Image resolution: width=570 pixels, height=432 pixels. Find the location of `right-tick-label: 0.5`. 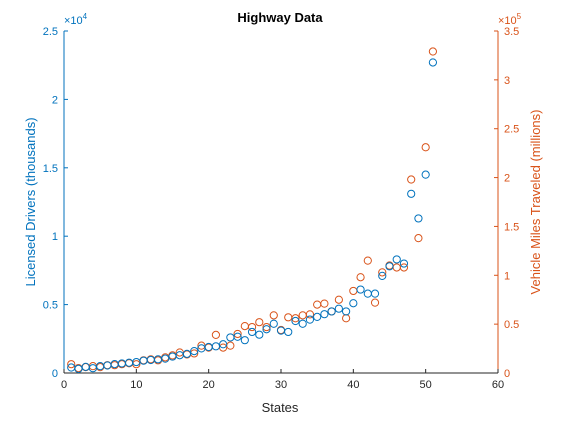

right-tick-label: 0.5 is located at coordinates (511, 325).